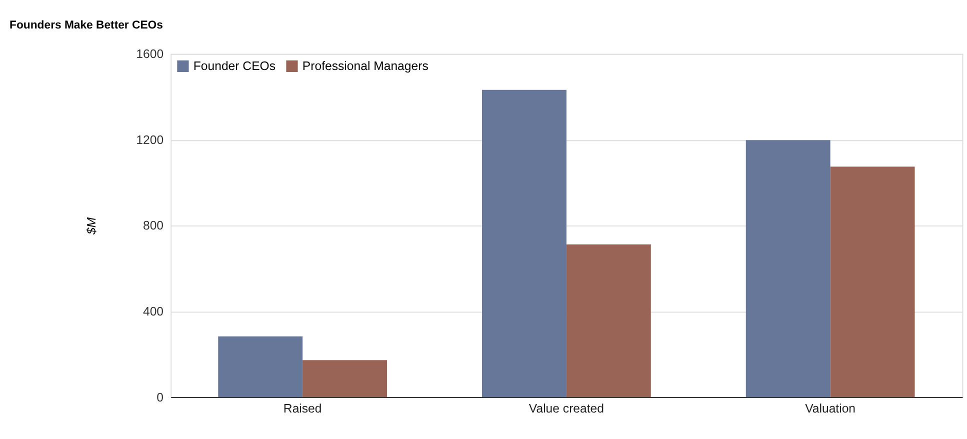  I want to click on y-tick-label: 800, so click(153, 225).